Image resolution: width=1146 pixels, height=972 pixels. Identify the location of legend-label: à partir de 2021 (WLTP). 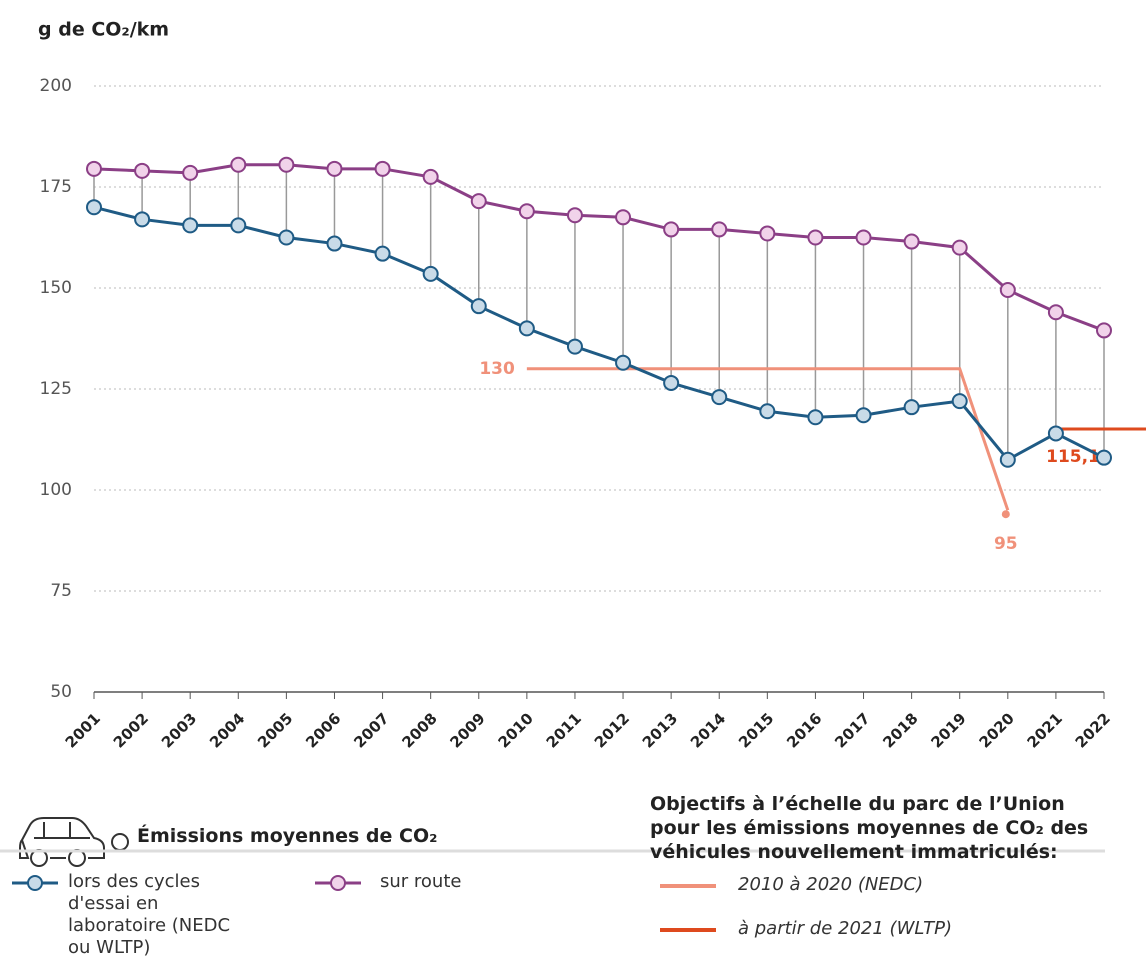
(845, 928).